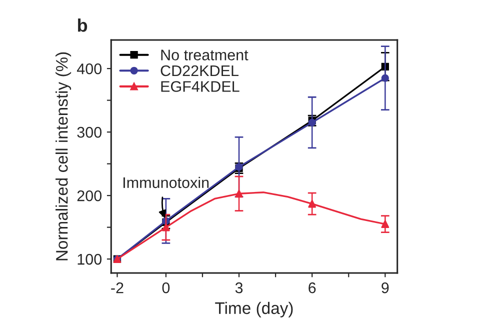  I want to click on y-tick-label: 100, so click(90, 259).